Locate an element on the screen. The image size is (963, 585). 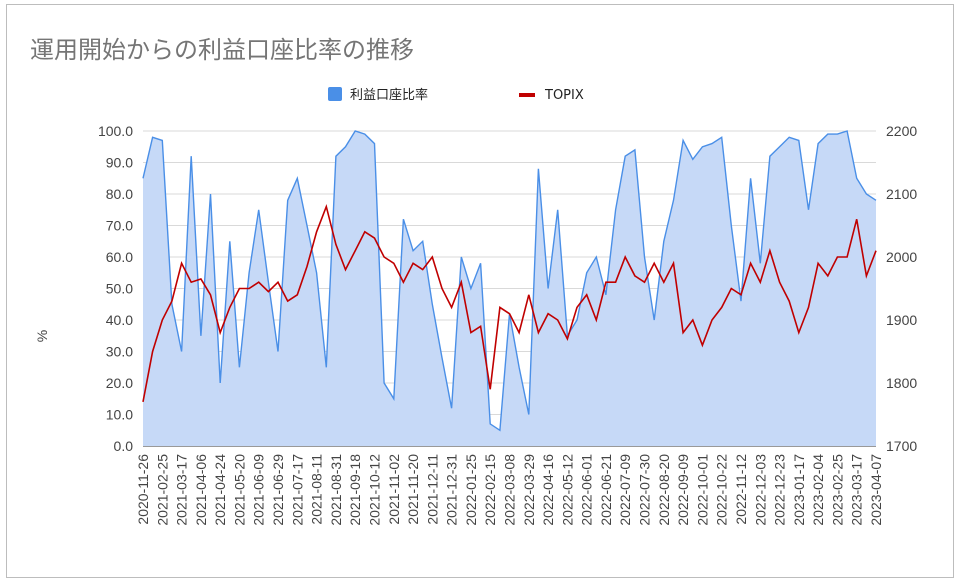
x-tick-label: 2023-01-17 is located at coordinates (799, 490).